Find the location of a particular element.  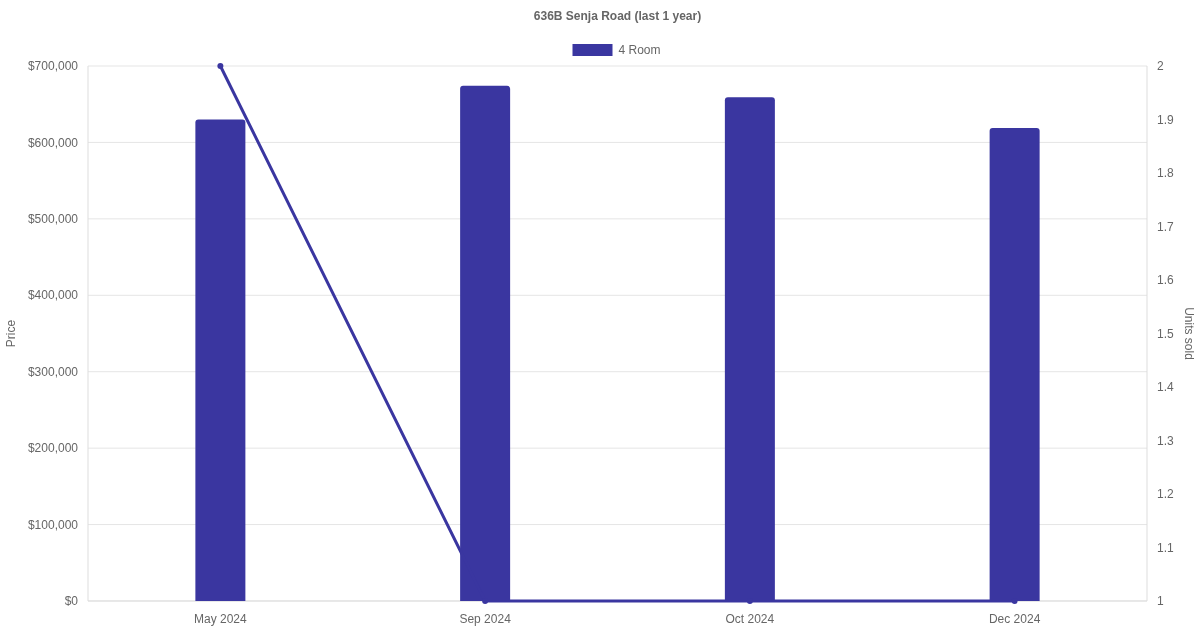

x-tick-label: Sep 2024 is located at coordinates (485, 619).